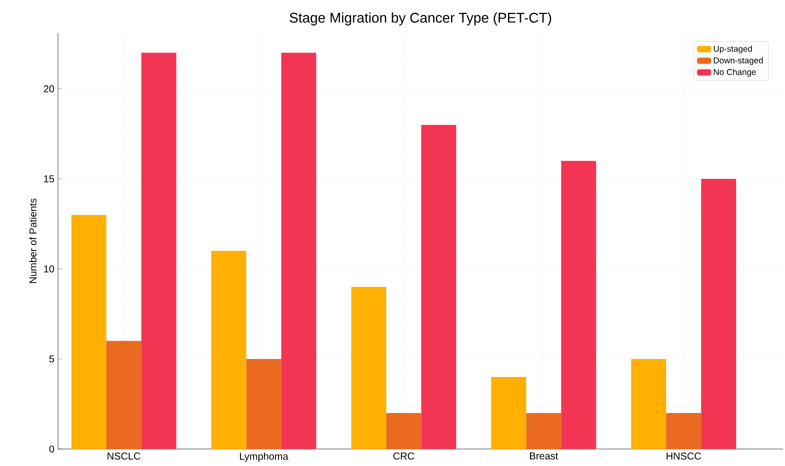 The image size is (785, 466). What do you see at coordinates (735, 72) in the screenshot?
I see `legend-label: No Change` at bounding box center [735, 72].